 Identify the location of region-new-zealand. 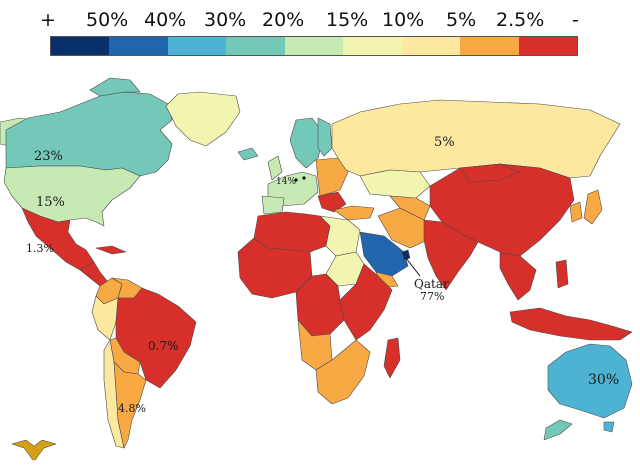
(558, 430).